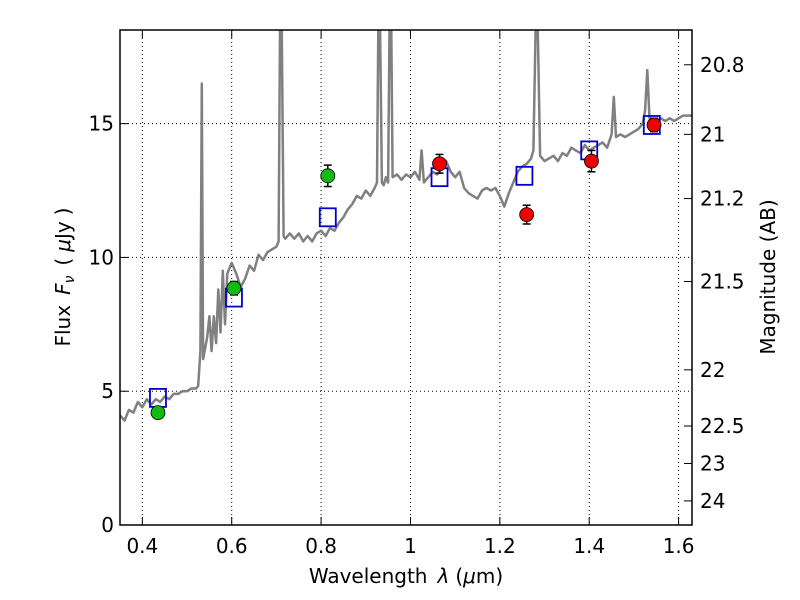 The width and height of the screenshot is (800, 600). Describe the element at coordinates (712, 501) in the screenshot. I see `right-tick-label: 24` at that location.